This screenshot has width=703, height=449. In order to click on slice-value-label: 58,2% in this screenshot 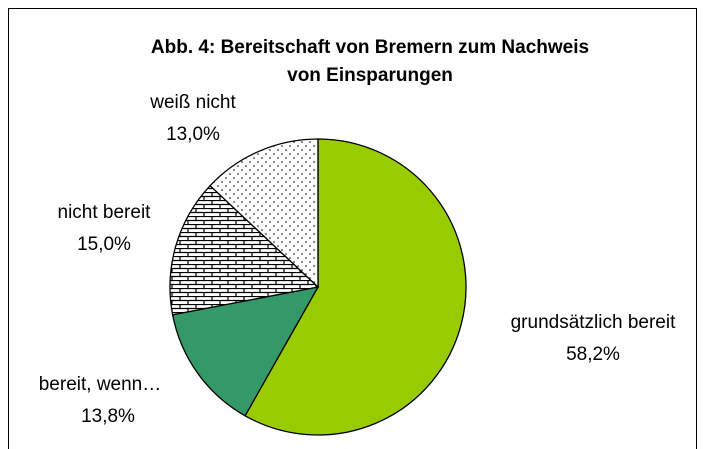, I will do `click(593, 354)`.